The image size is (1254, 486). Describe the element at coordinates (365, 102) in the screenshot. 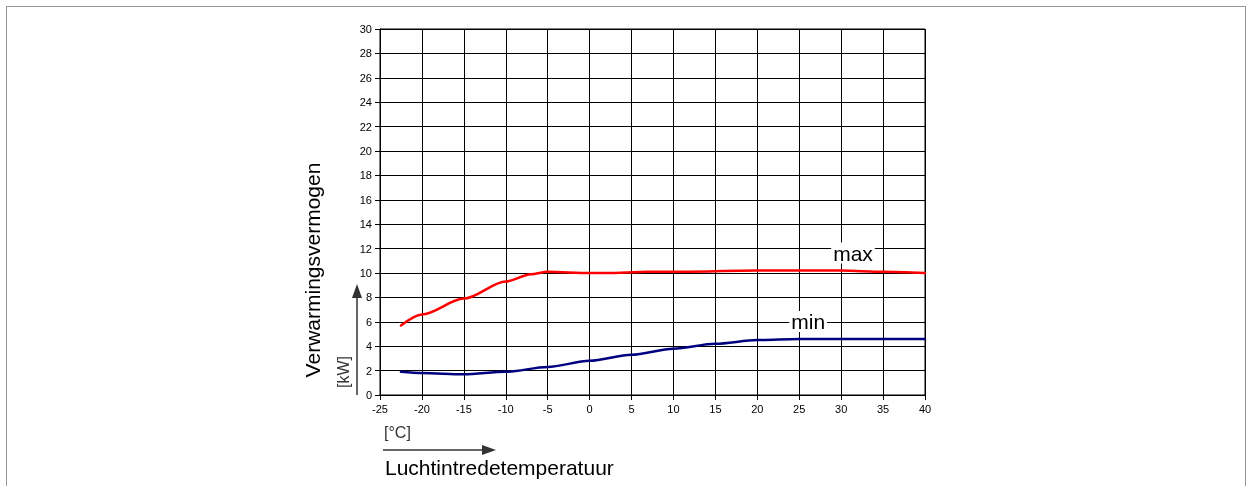

I see `y-tick-label: 24` at that location.